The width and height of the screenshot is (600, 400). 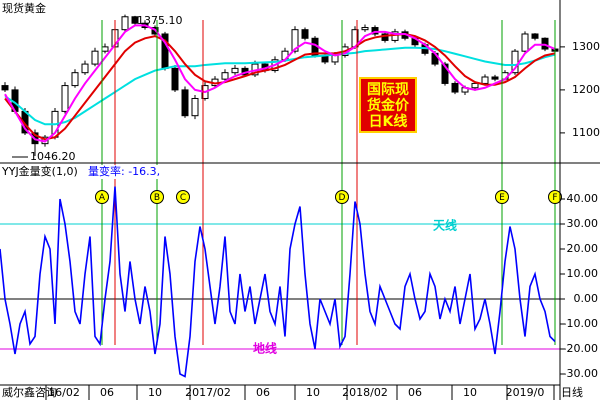 What do you see at coordinates (580, 373) in the screenshot?
I see `y-tick-label: -30.00` at bounding box center [580, 373].